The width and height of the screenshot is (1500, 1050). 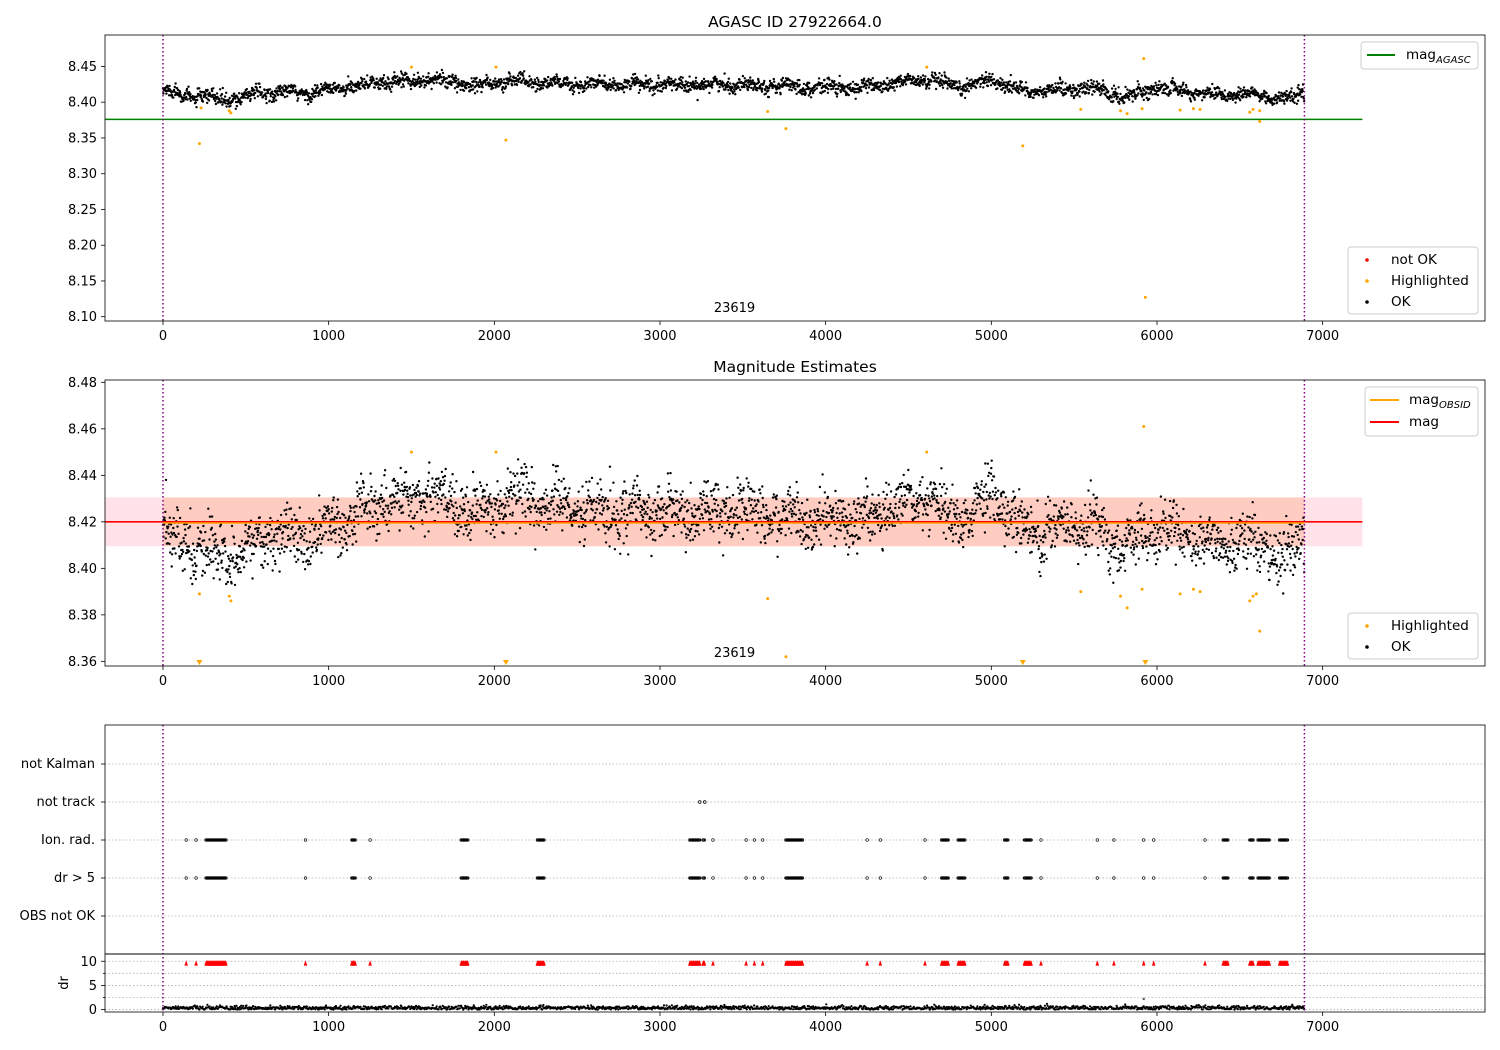 What do you see at coordinates (659, 336) in the screenshot?
I see `p1-xtick-label-3000: 3000` at bounding box center [659, 336].